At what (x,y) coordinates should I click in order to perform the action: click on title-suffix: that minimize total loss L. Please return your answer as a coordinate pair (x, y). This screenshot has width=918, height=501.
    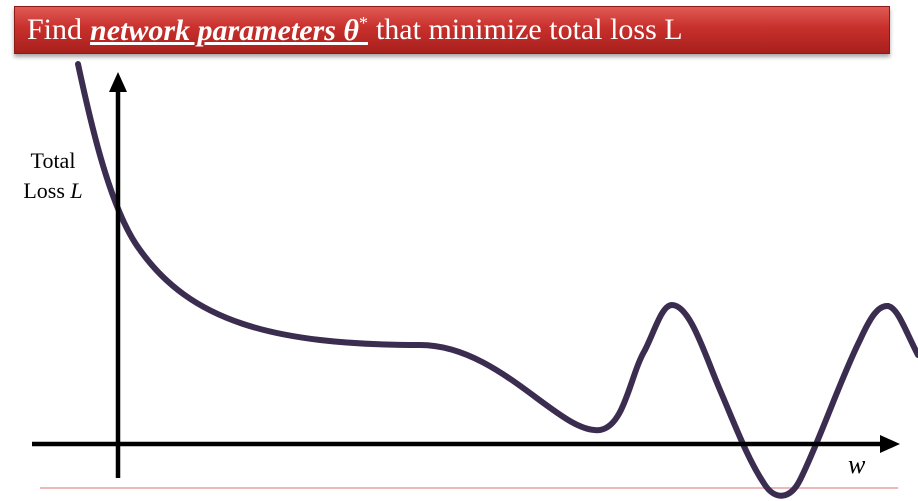
    Looking at the image, I should click on (529, 29).